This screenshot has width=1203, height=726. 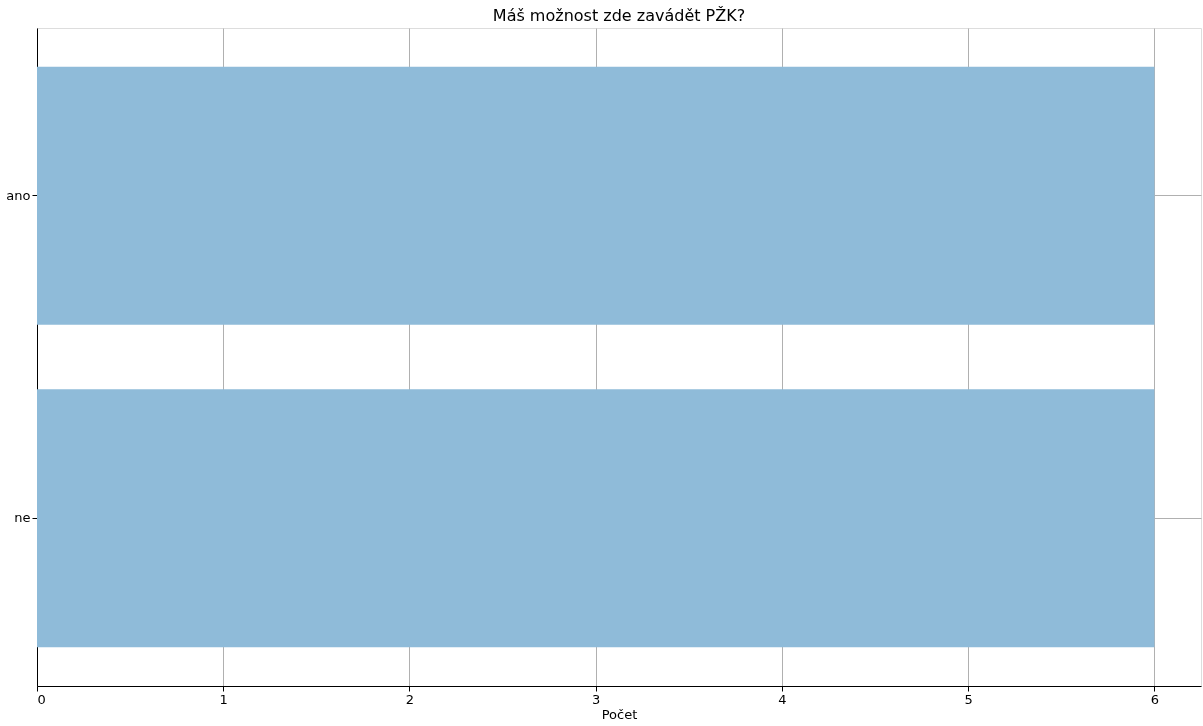 What do you see at coordinates (782, 699) in the screenshot?
I see `x-tick-label: 4` at bounding box center [782, 699].